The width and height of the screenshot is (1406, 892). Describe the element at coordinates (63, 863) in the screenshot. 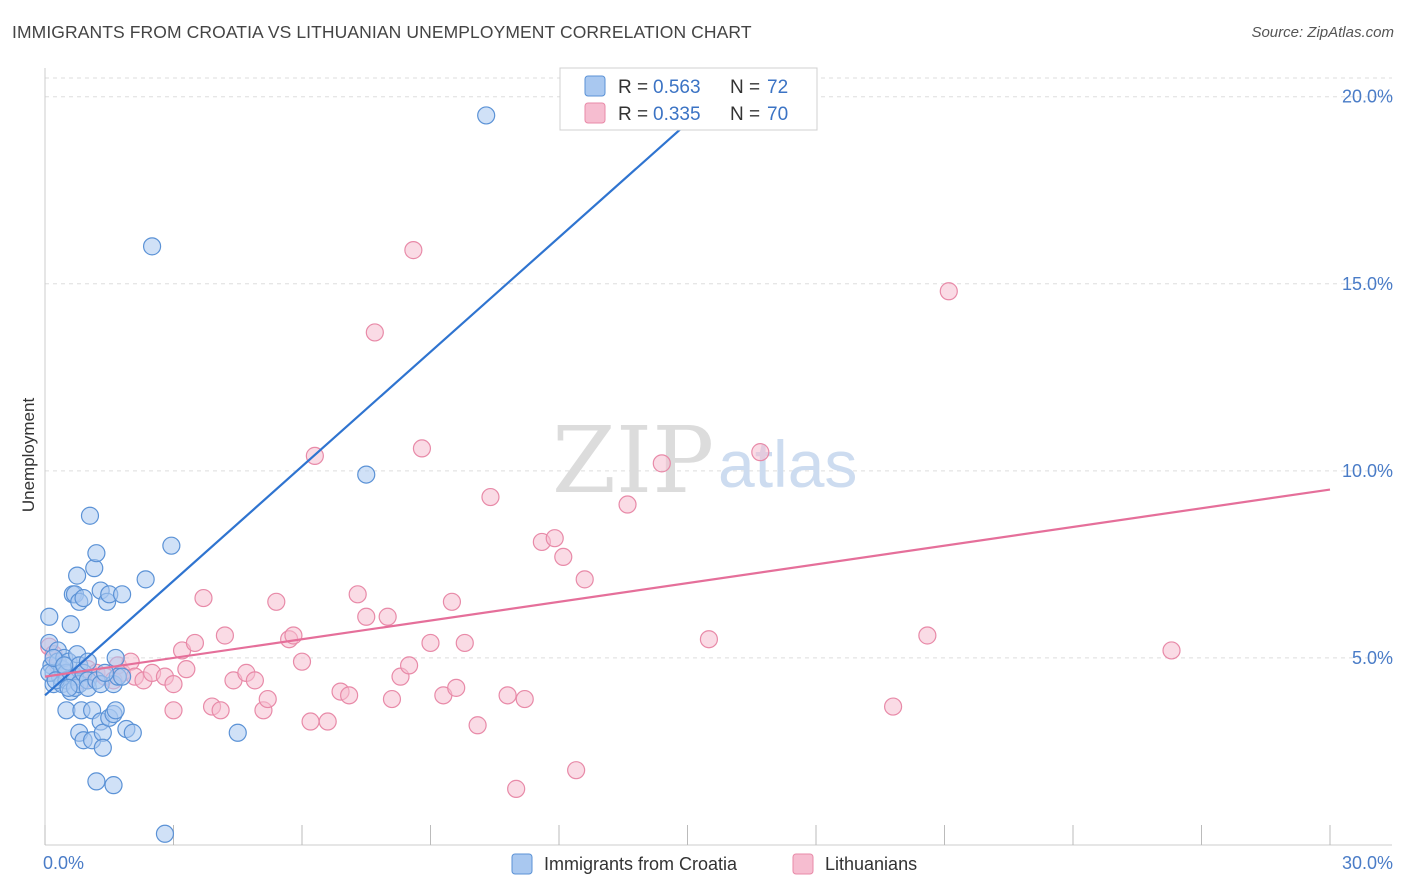

I see `x-tick-label: 0.0%` at that location.